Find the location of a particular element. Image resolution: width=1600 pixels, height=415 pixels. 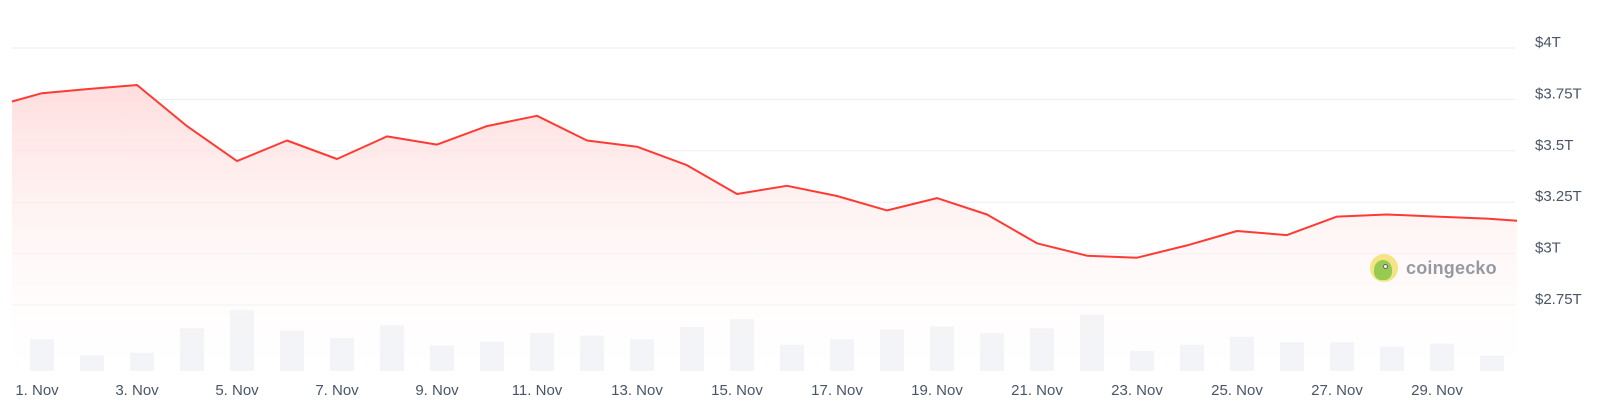

x-tick-label: 19. Nov is located at coordinates (937, 390).